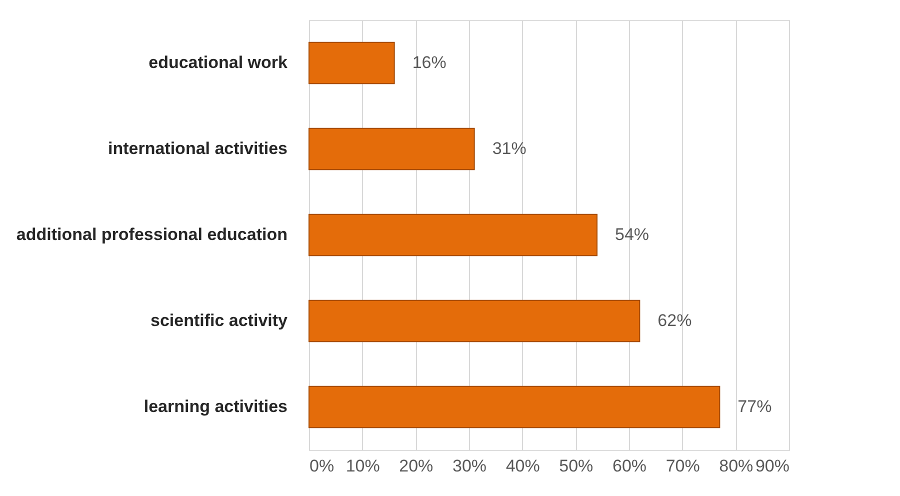 The image size is (900, 496). Describe the element at coordinates (218, 62) in the screenshot. I see `y-tick-label: educational work` at that location.